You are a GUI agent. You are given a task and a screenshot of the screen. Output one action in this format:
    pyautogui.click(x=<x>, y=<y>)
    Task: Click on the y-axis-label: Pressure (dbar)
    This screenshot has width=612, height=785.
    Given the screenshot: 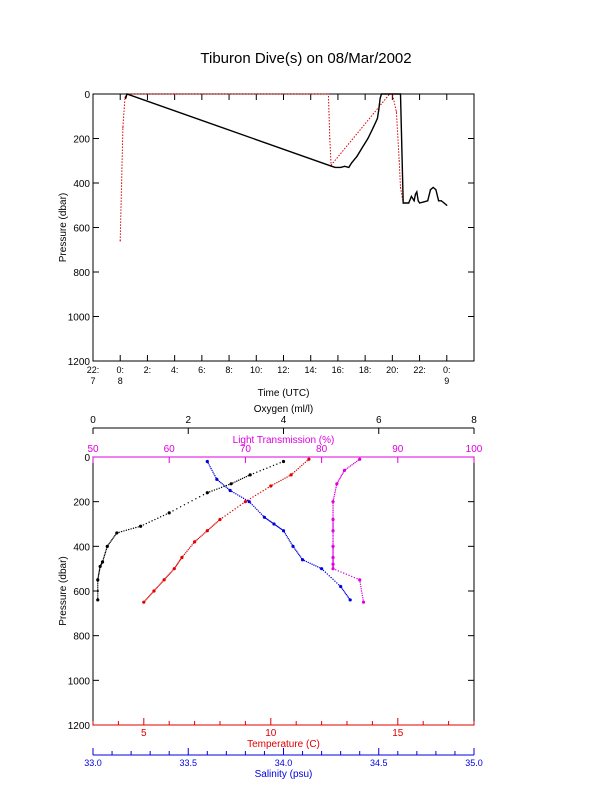 What is the action you would take?
    pyautogui.click(x=63, y=227)
    